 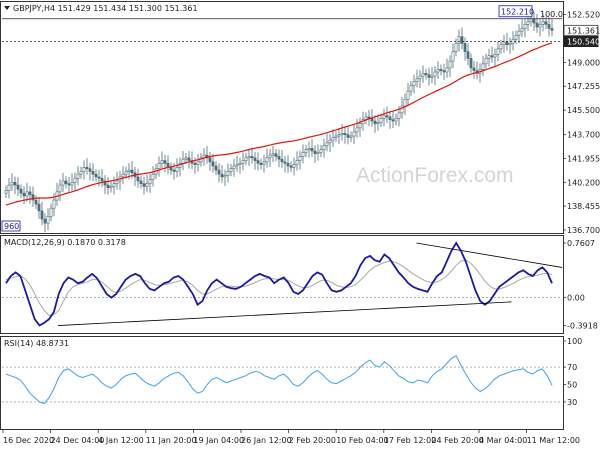 What do you see at coordinates (218, 440) in the screenshot?
I see `time-tick-label: 19 Jan 04:00` at bounding box center [218, 440].